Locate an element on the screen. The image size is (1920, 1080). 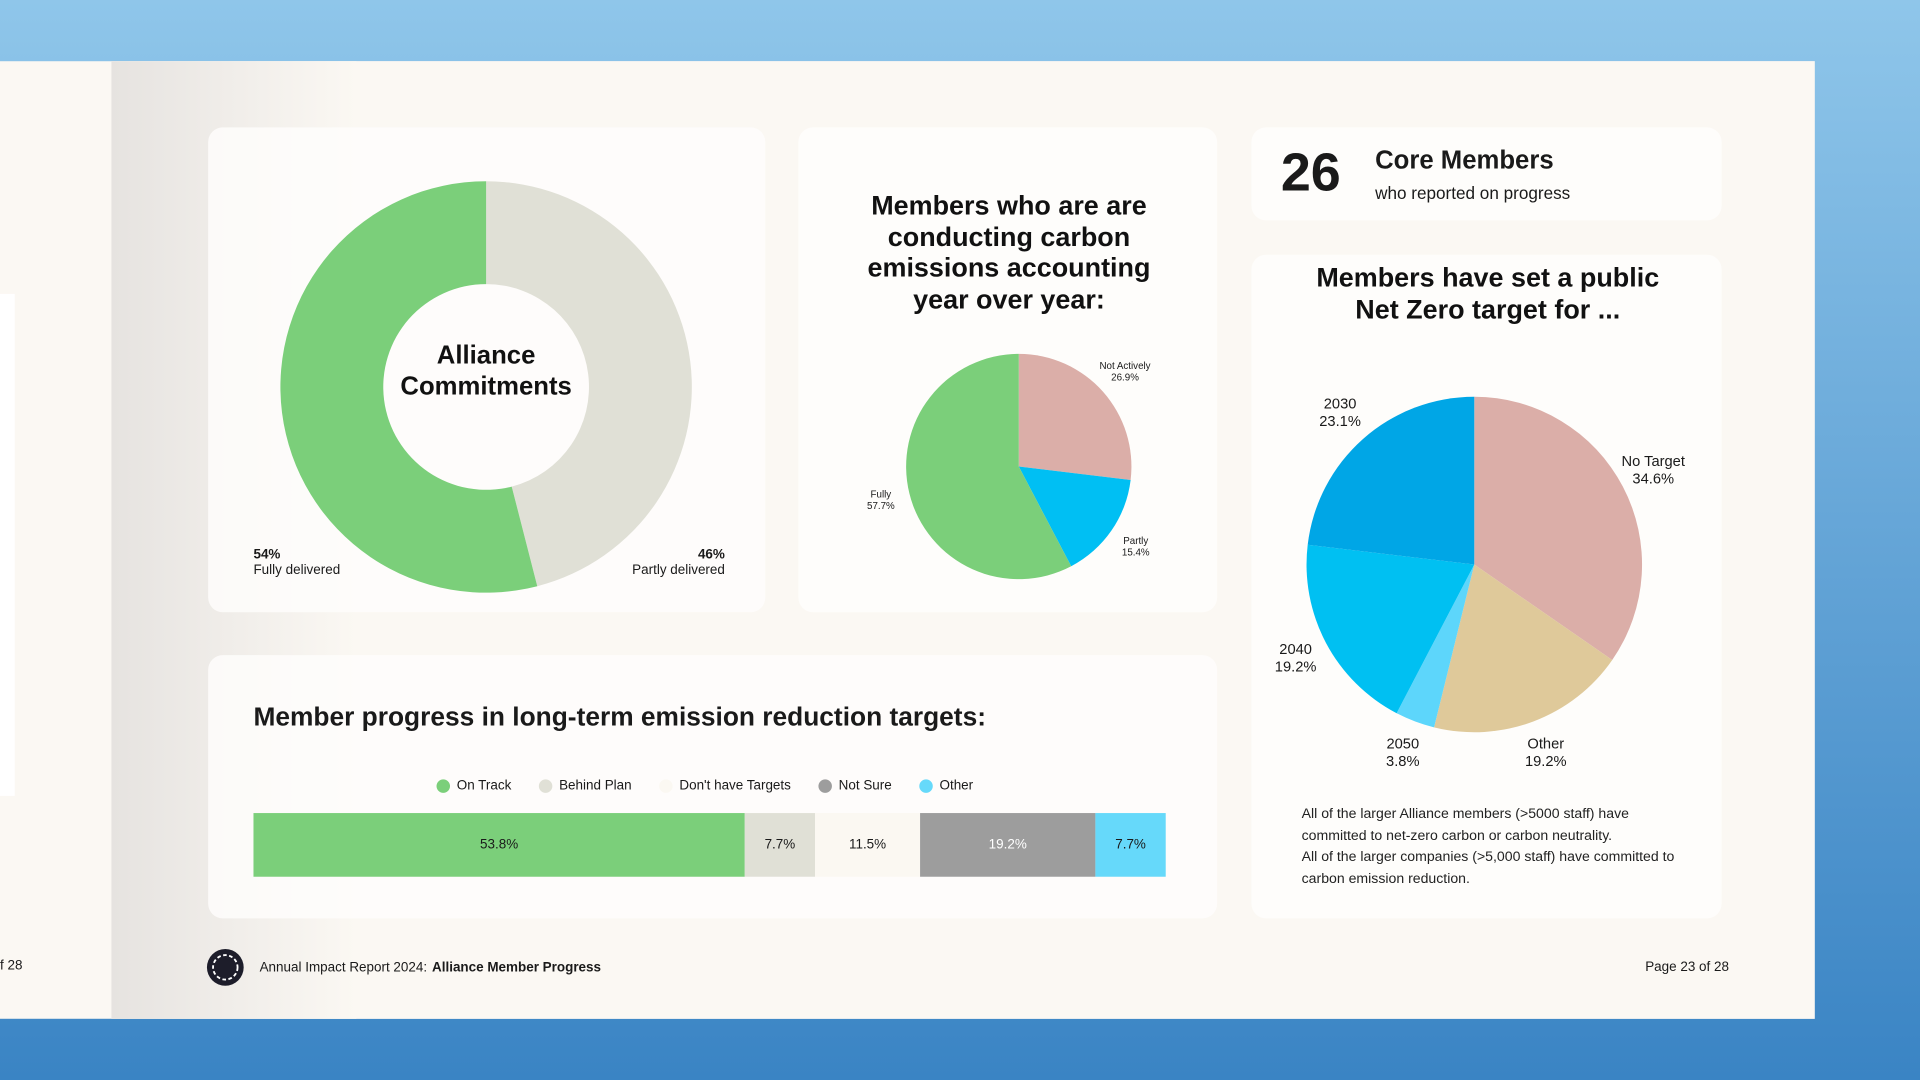
donut-title: Alliance Commitments is located at coordinates (486, 371).